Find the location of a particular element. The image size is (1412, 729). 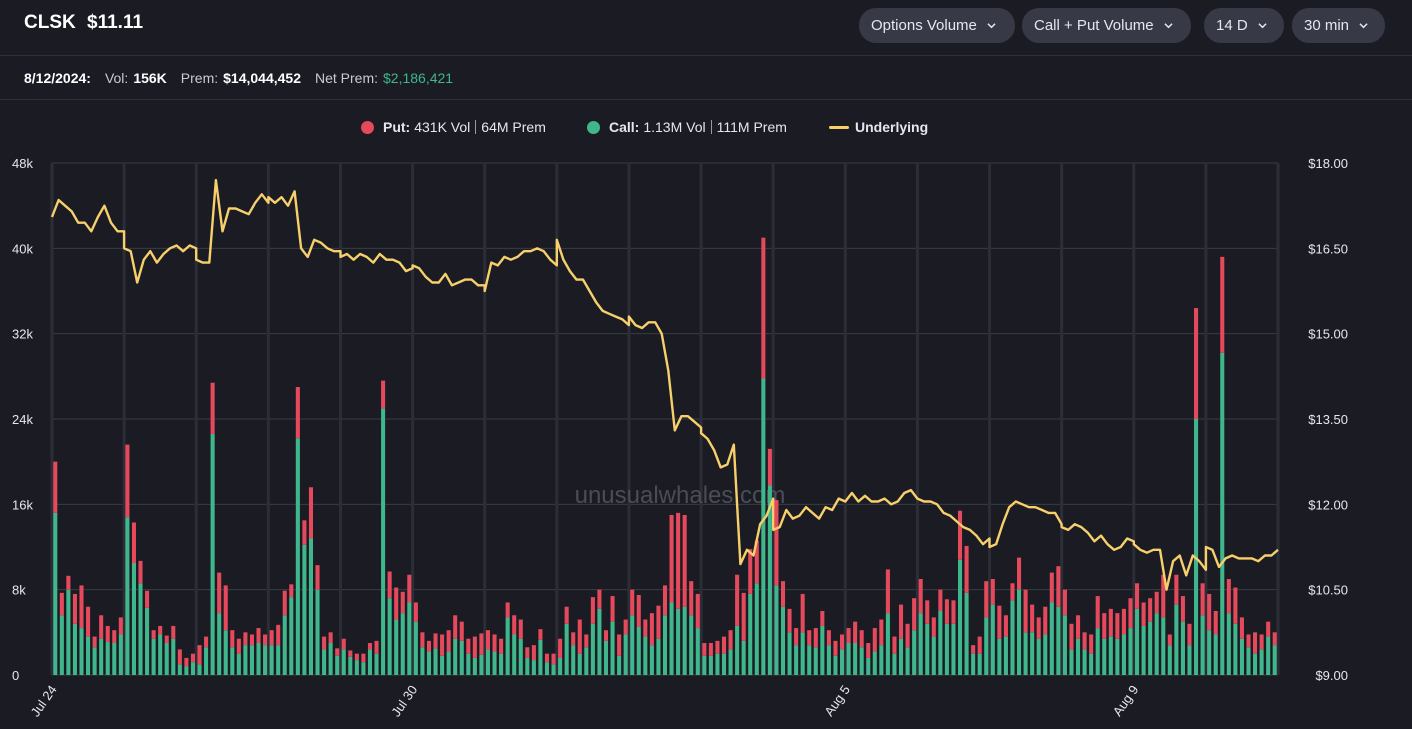

call-put-volume-dropdown: Call + Put Volume is located at coordinates (1106, 25).